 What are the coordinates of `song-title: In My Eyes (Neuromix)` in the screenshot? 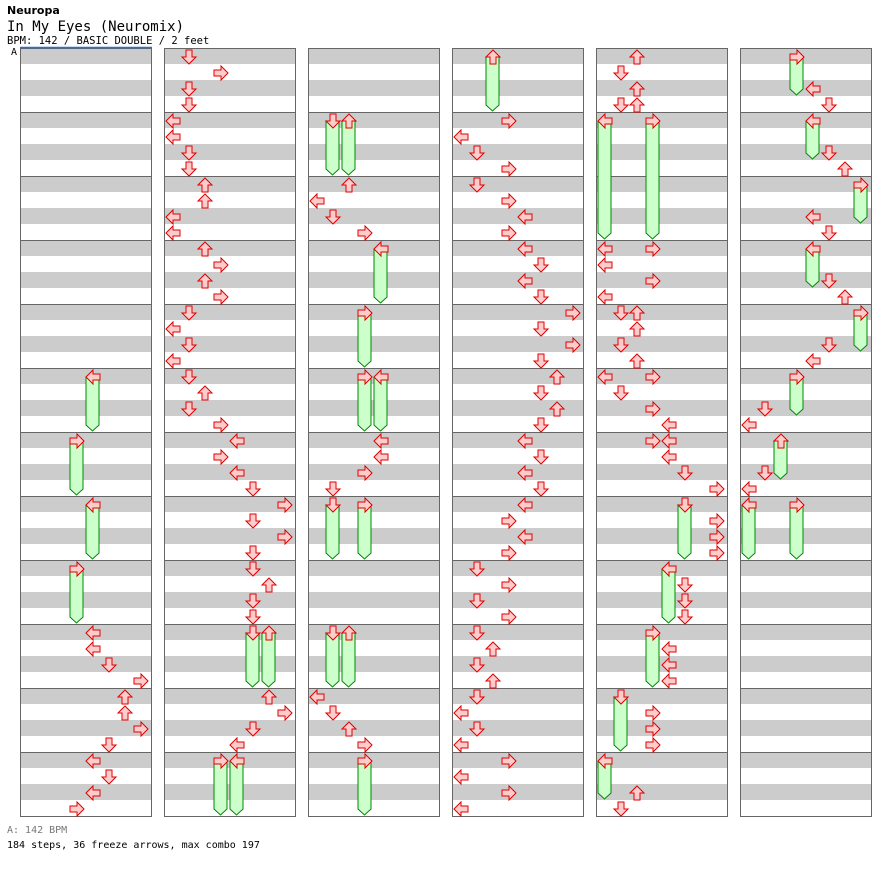 It's located at (96, 27).